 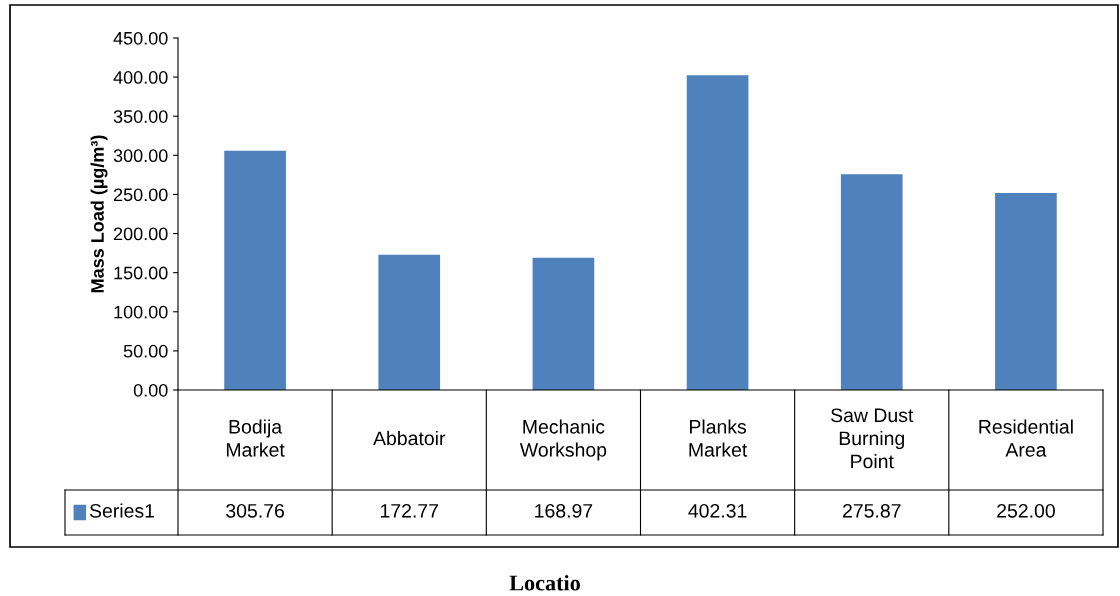 I want to click on data-label: 172.77, so click(x=410, y=510).